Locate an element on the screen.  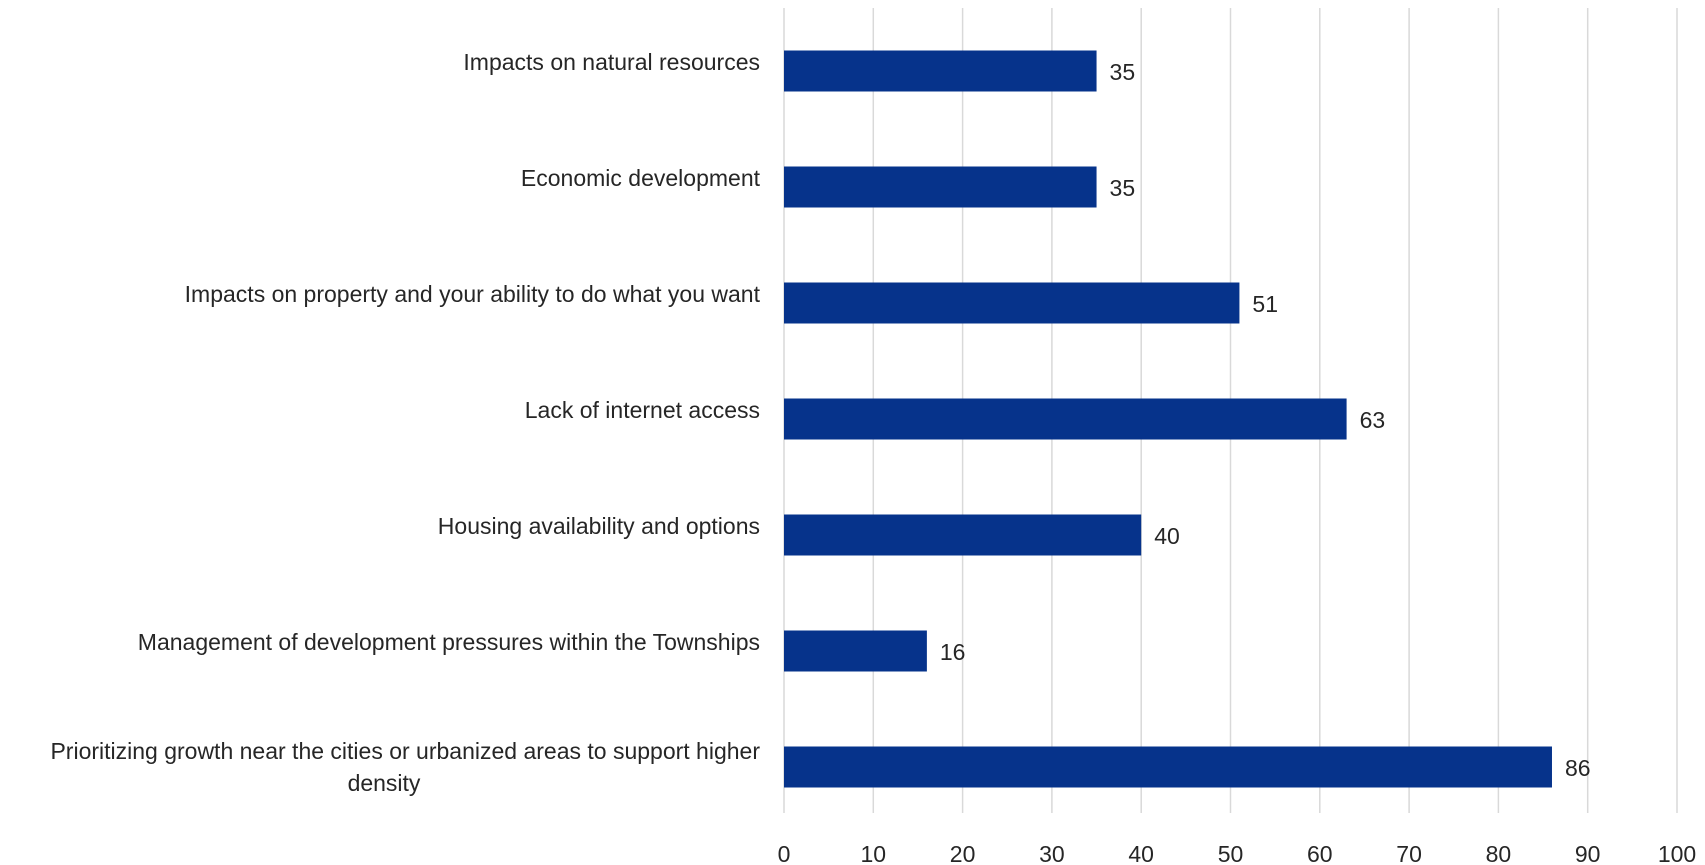
category-label-line-2: density is located at coordinates (384, 783).